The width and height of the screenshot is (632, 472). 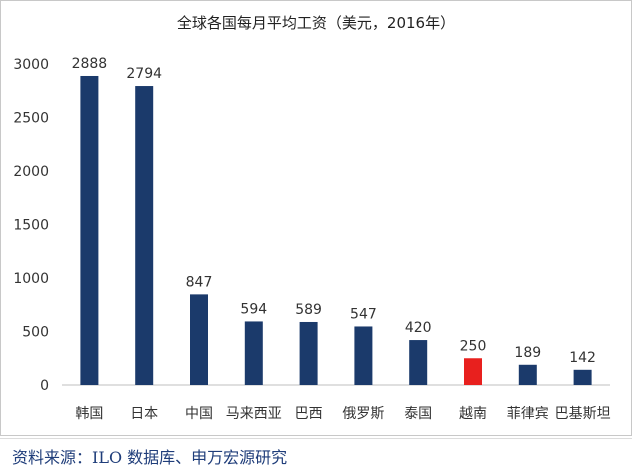 I want to click on category-label: 越南, so click(x=473, y=414).